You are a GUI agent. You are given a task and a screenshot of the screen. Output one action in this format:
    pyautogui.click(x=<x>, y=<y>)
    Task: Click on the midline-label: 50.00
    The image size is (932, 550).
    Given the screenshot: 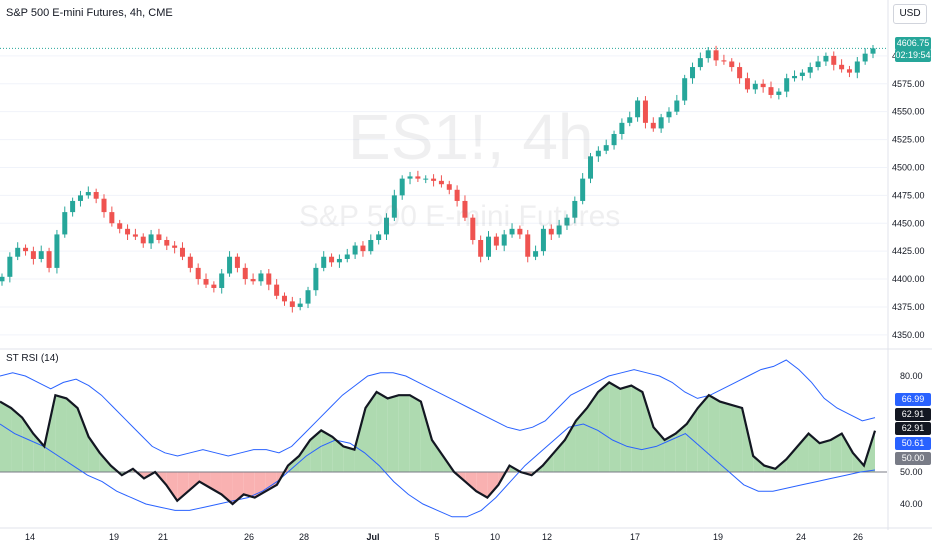 What is the action you would take?
    pyautogui.click(x=913, y=458)
    